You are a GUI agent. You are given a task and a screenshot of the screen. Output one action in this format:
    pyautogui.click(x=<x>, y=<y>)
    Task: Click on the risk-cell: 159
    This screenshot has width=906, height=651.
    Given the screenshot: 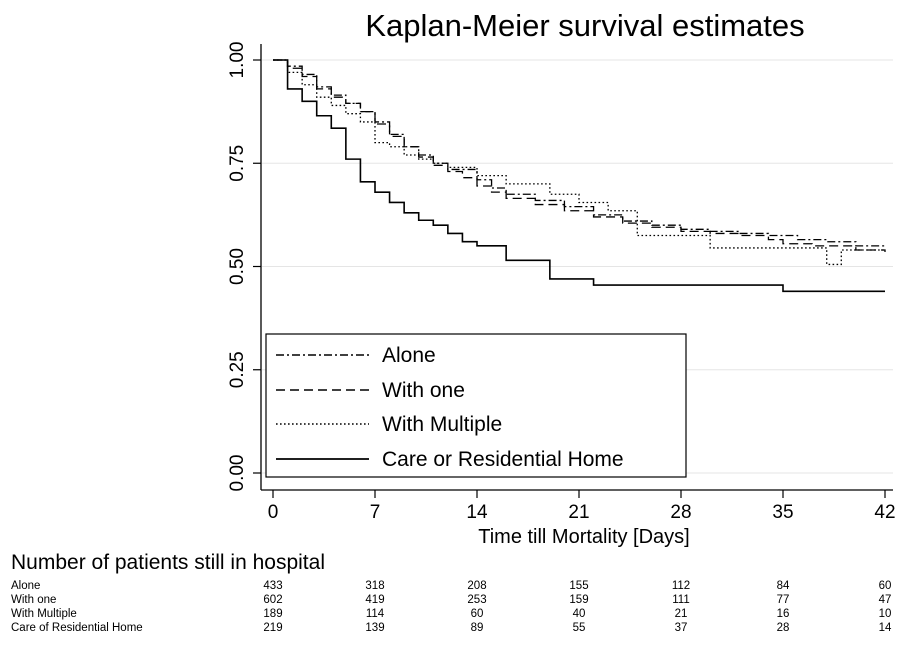 What is the action you would take?
    pyautogui.click(x=579, y=600)
    